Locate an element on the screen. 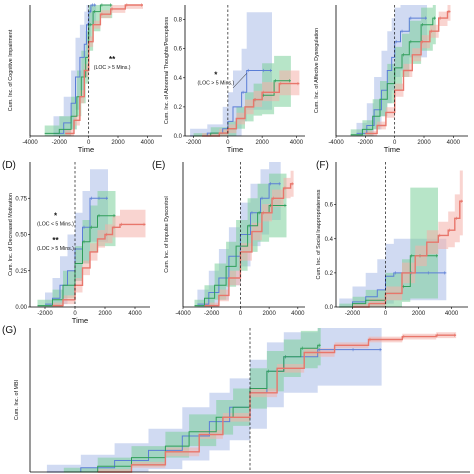 The width and height of the screenshot is (474, 474). y-tick-label: 0.00 is located at coordinates (21, 308).